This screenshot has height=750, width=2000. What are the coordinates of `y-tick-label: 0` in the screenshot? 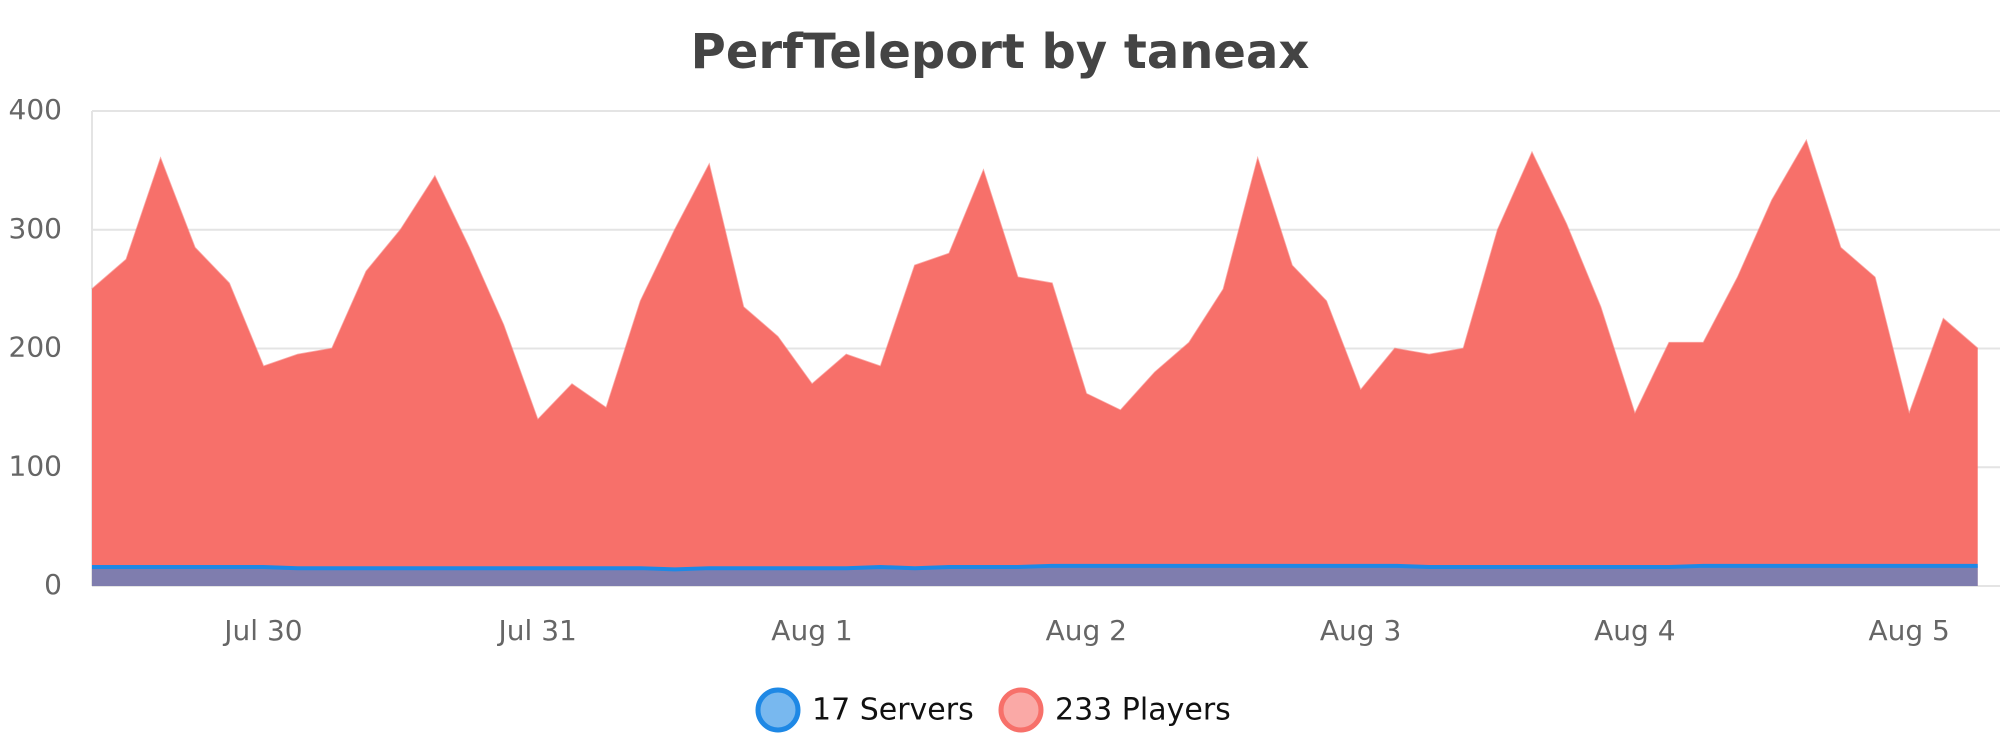 It's located at (53, 584).